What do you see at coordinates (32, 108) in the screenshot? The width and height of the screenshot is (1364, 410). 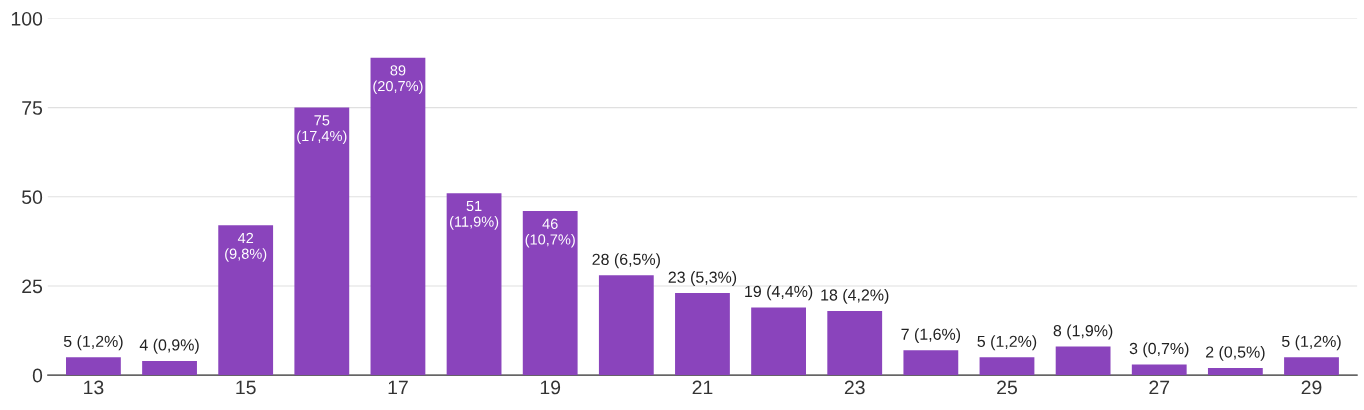 I see `y-tick-label: 75` at bounding box center [32, 108].